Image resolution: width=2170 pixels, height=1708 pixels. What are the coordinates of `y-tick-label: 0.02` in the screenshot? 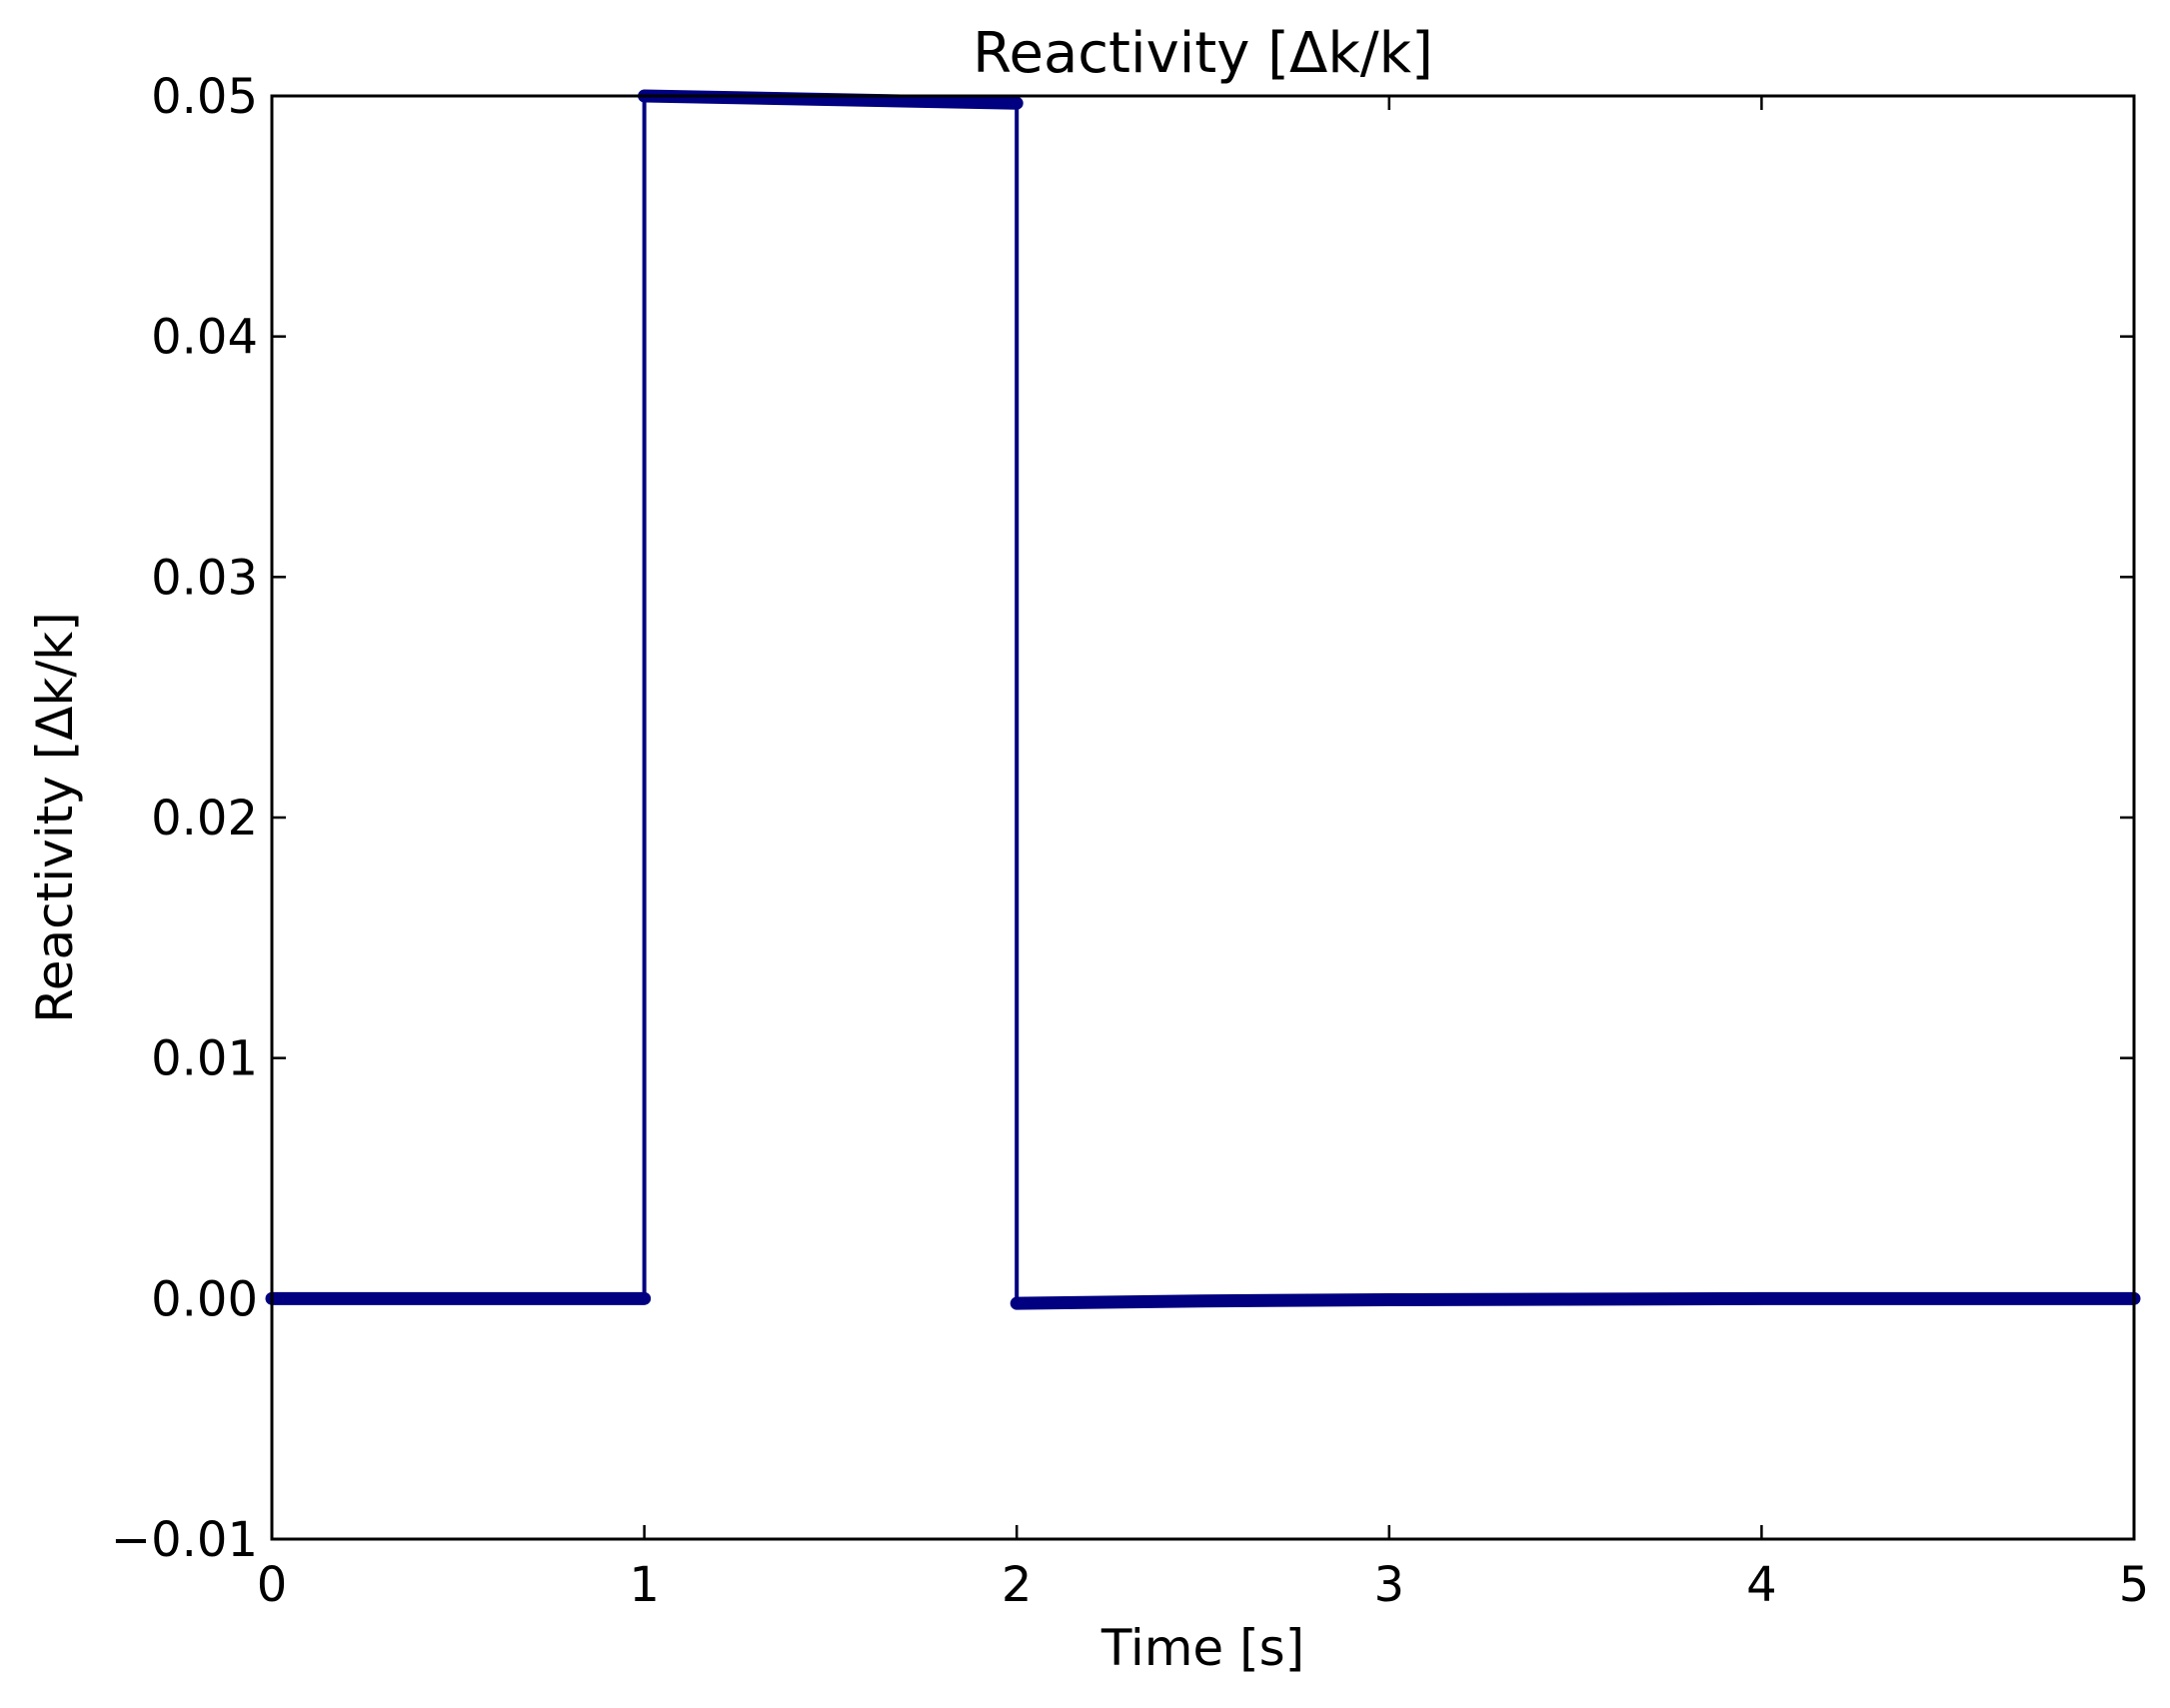 It's located at (204, 819).